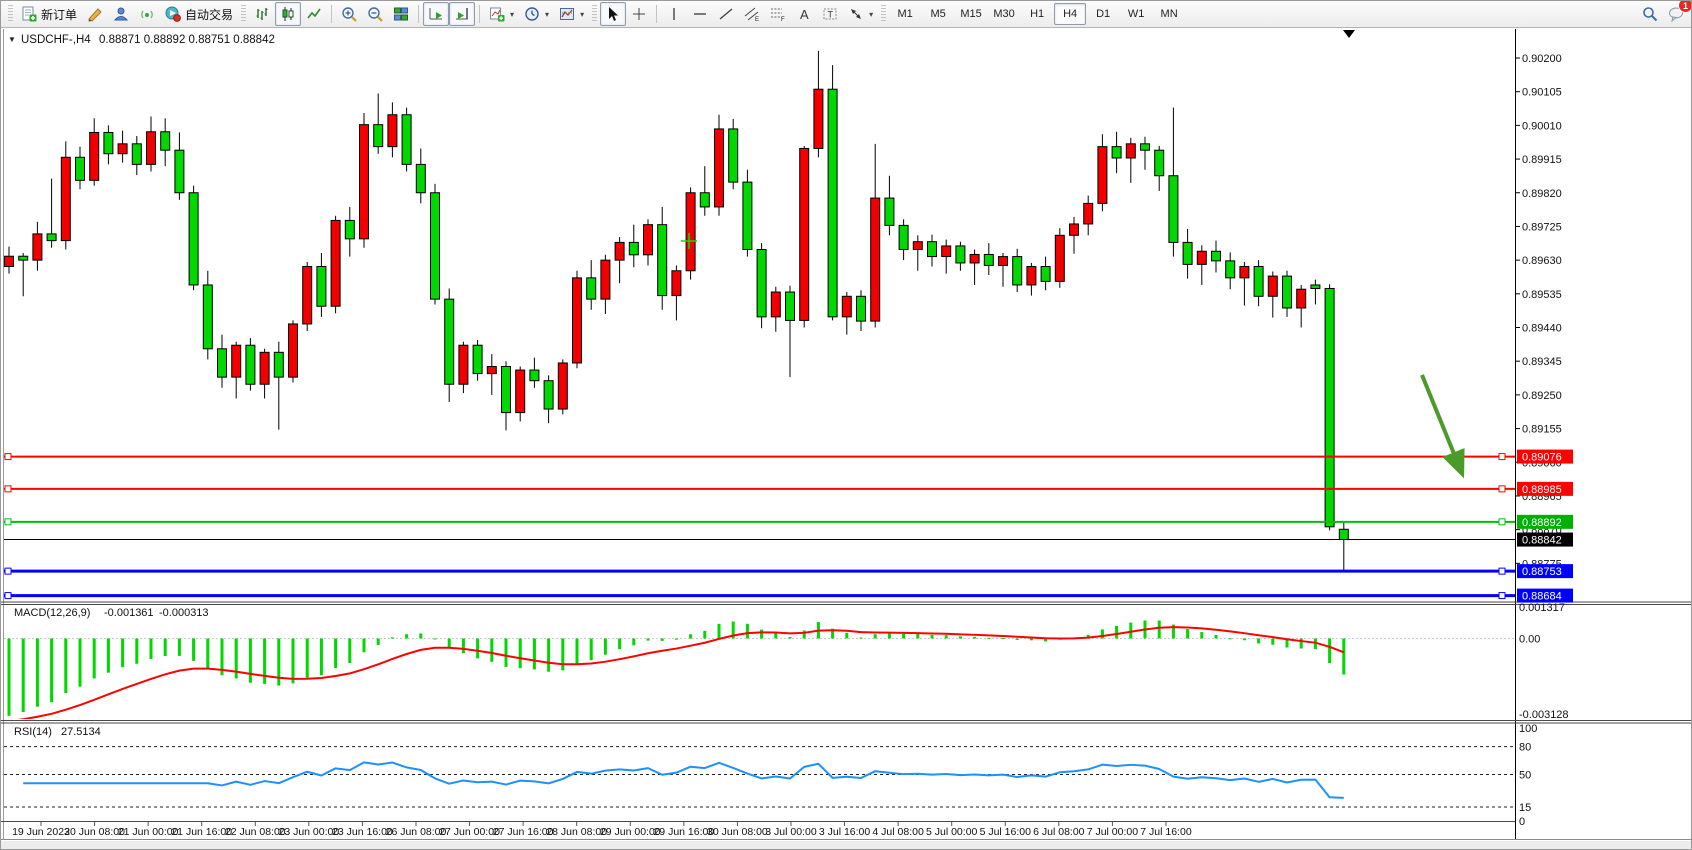 The height and width of the screenshot is (850, 1692). Describe the element at coordinates (401, 14) in the screenshot. I see `tile-windows-button` at that location.